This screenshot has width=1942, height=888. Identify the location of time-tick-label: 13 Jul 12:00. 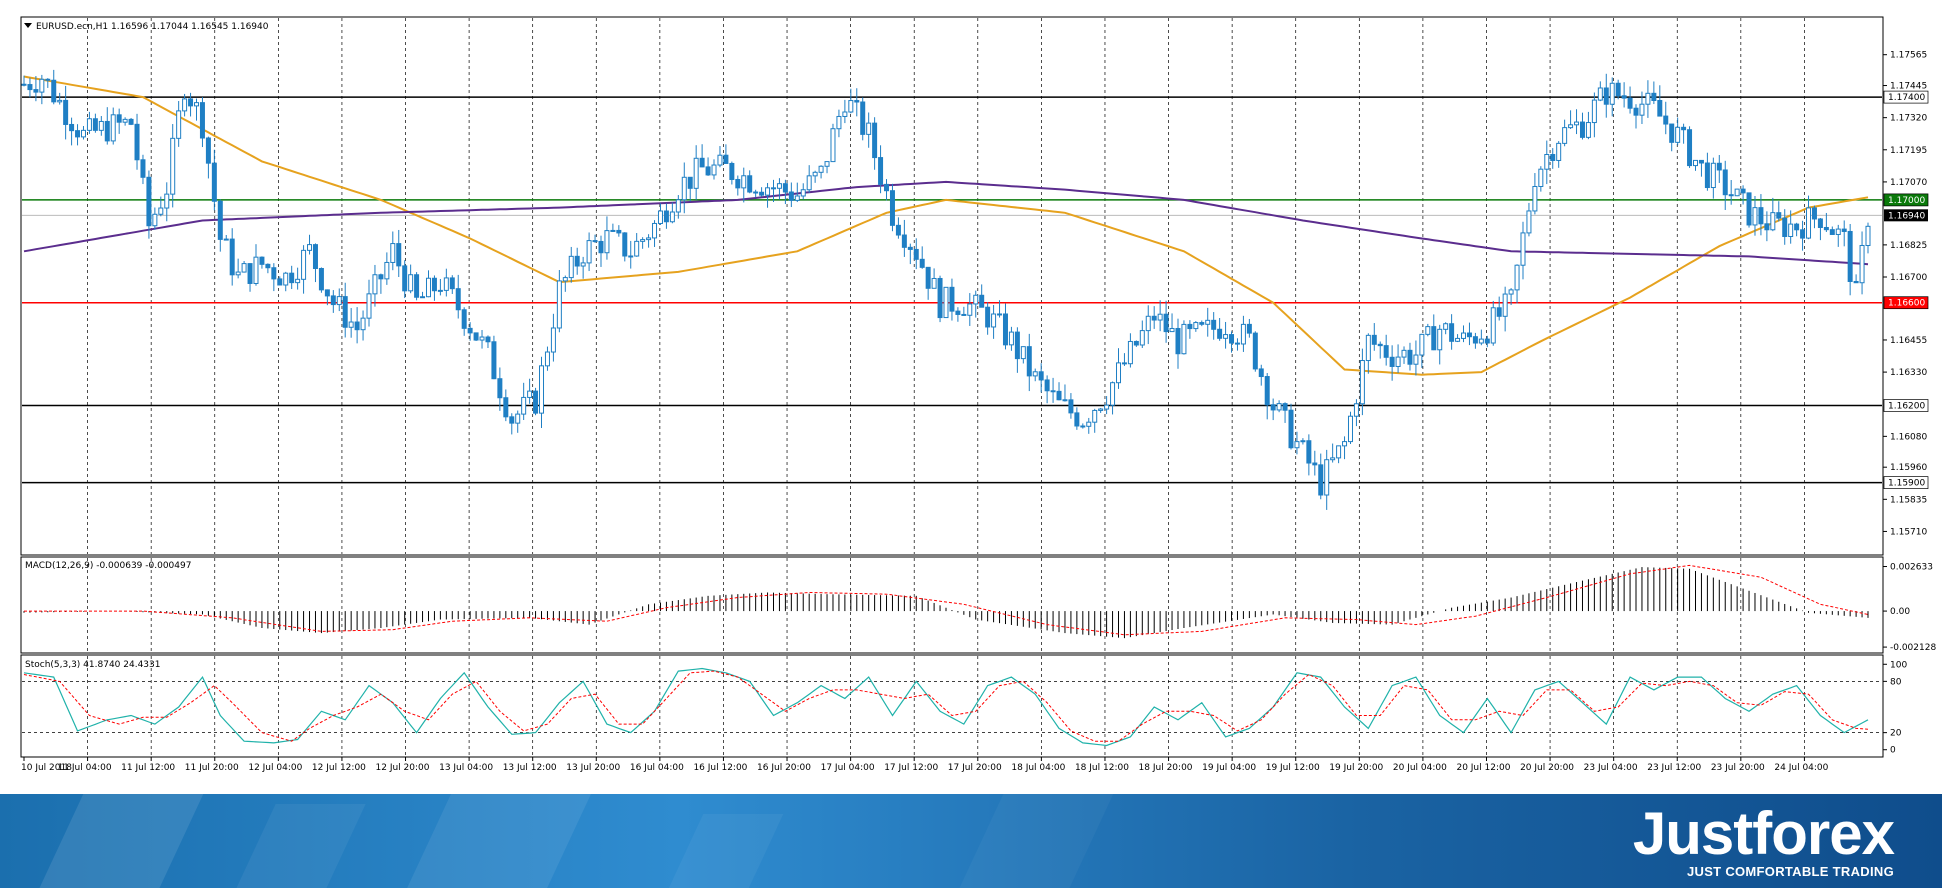
(530, 768).